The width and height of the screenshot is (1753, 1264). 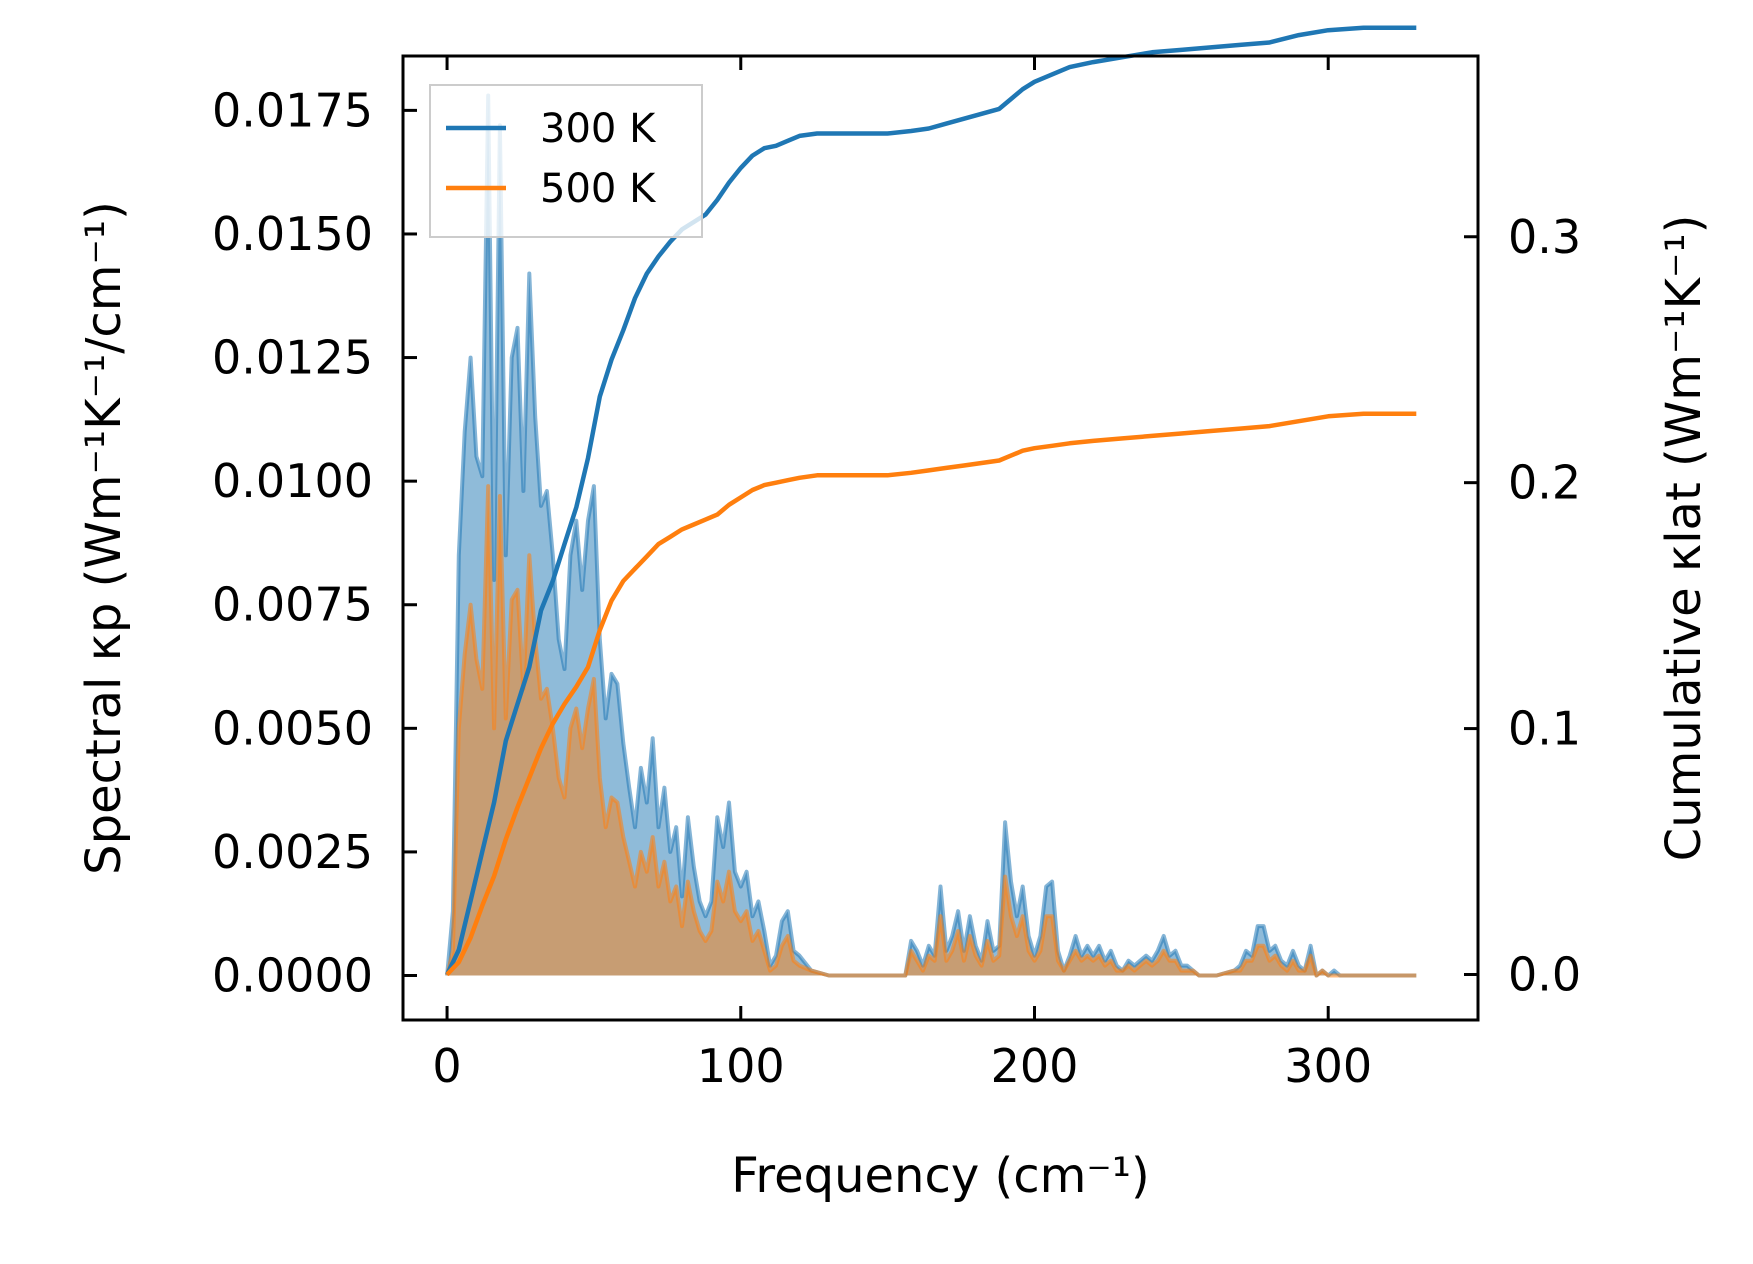 What do you see at coordinates (1035, 1066) in the screenshot?
I see `x-tick-label: 200` at bounding box center [1035, 1066].